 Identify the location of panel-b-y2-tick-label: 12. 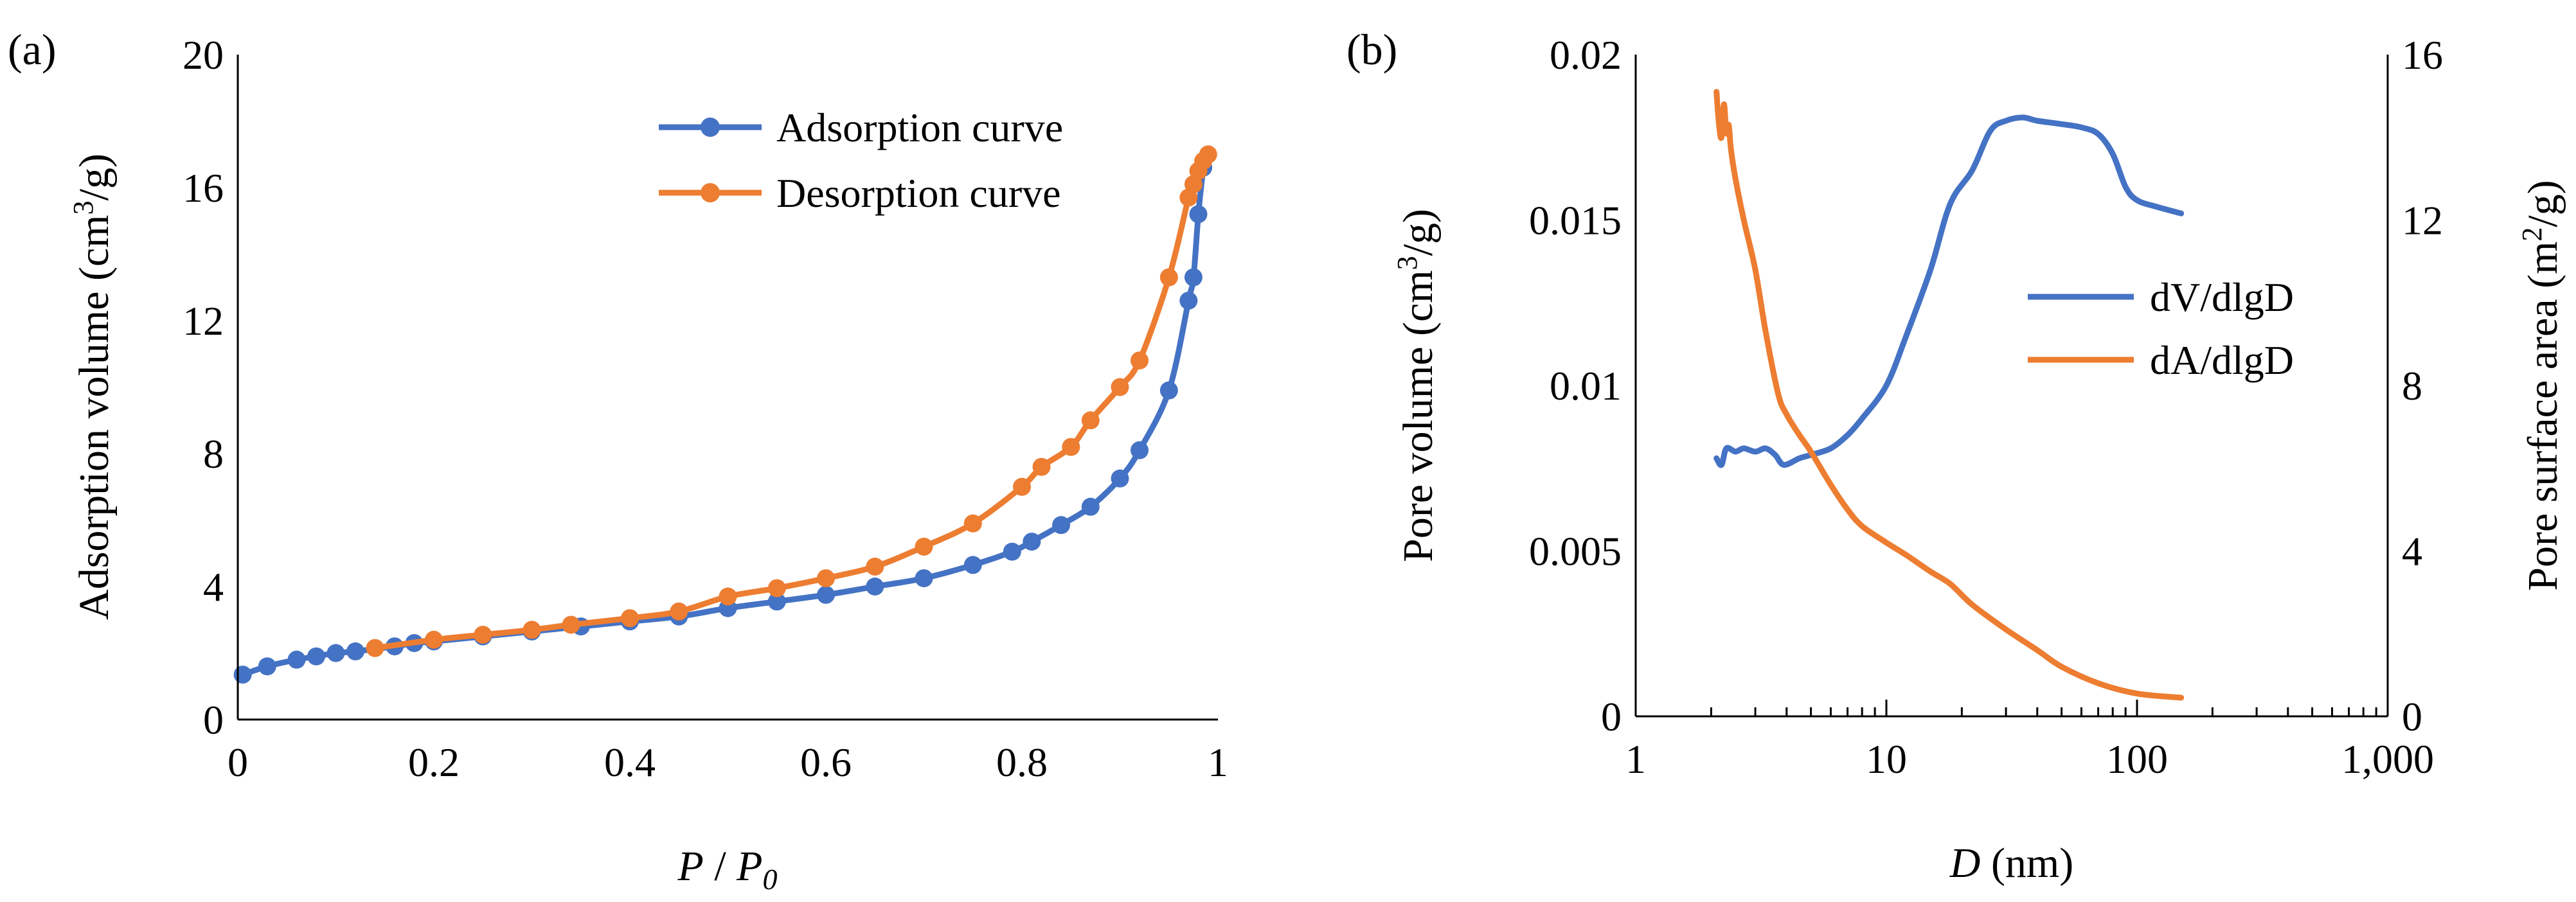
(2422, 220).